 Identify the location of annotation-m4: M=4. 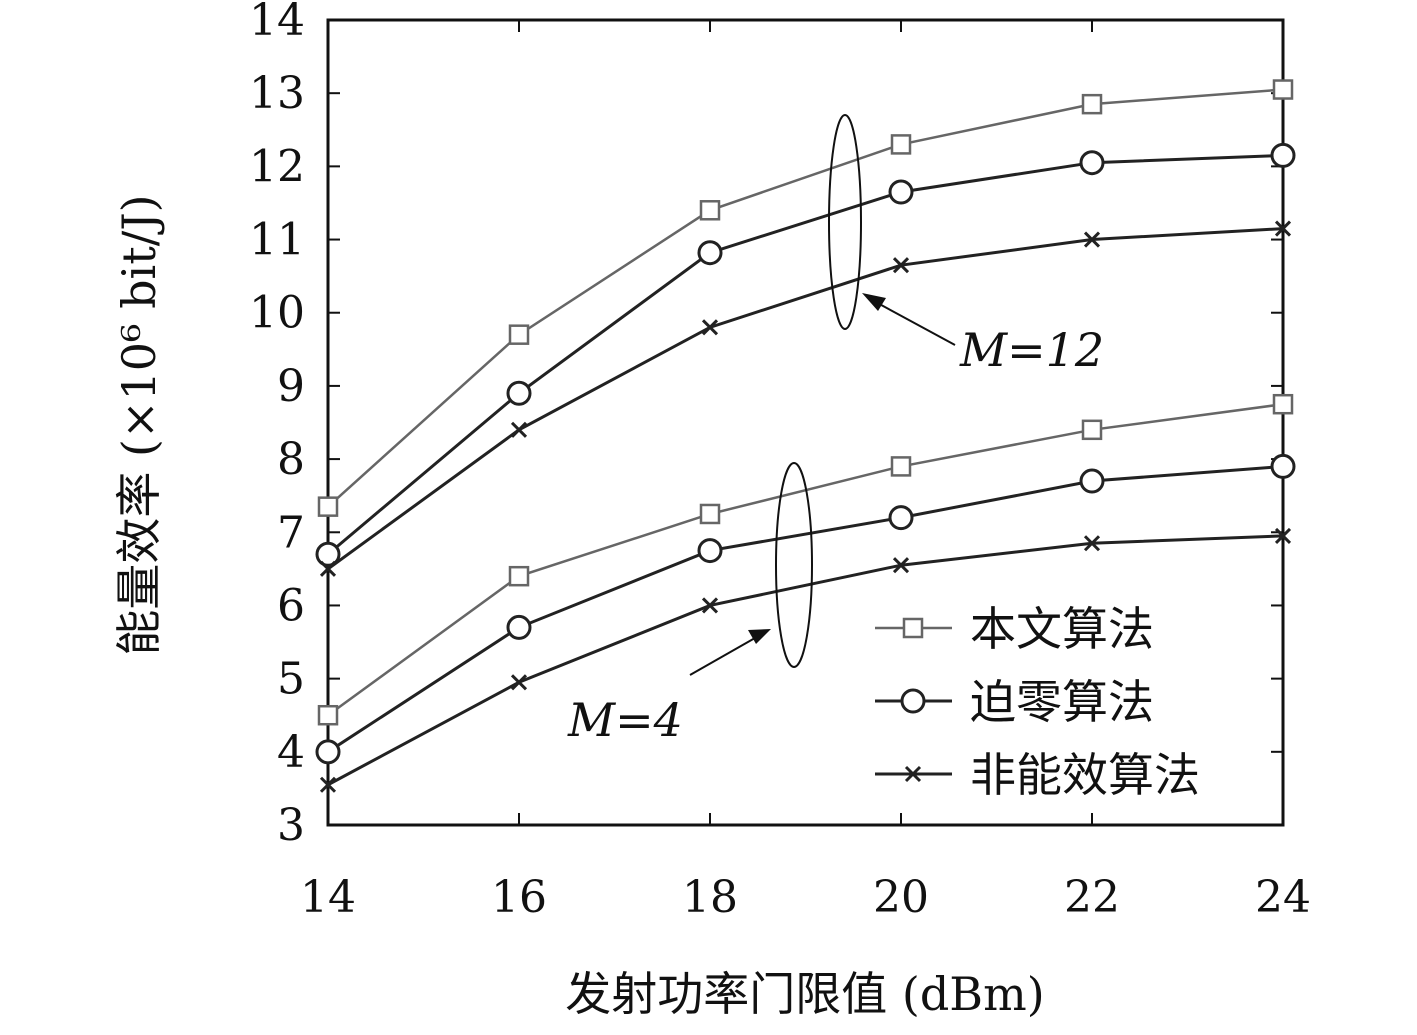
(625, 720).